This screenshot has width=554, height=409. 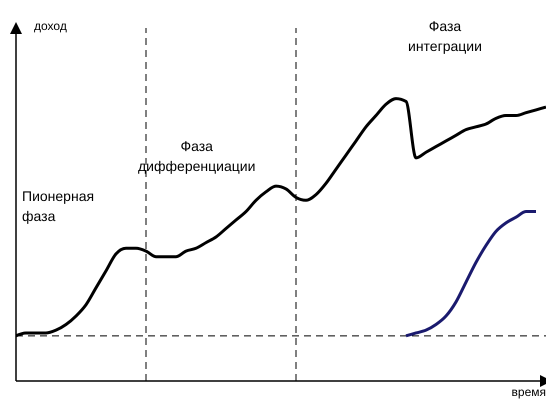 What do you see at coordinates (58, 206) in the screenshot?
I see `annotation: Пионерная фаза` at bounding box center [58, 206].